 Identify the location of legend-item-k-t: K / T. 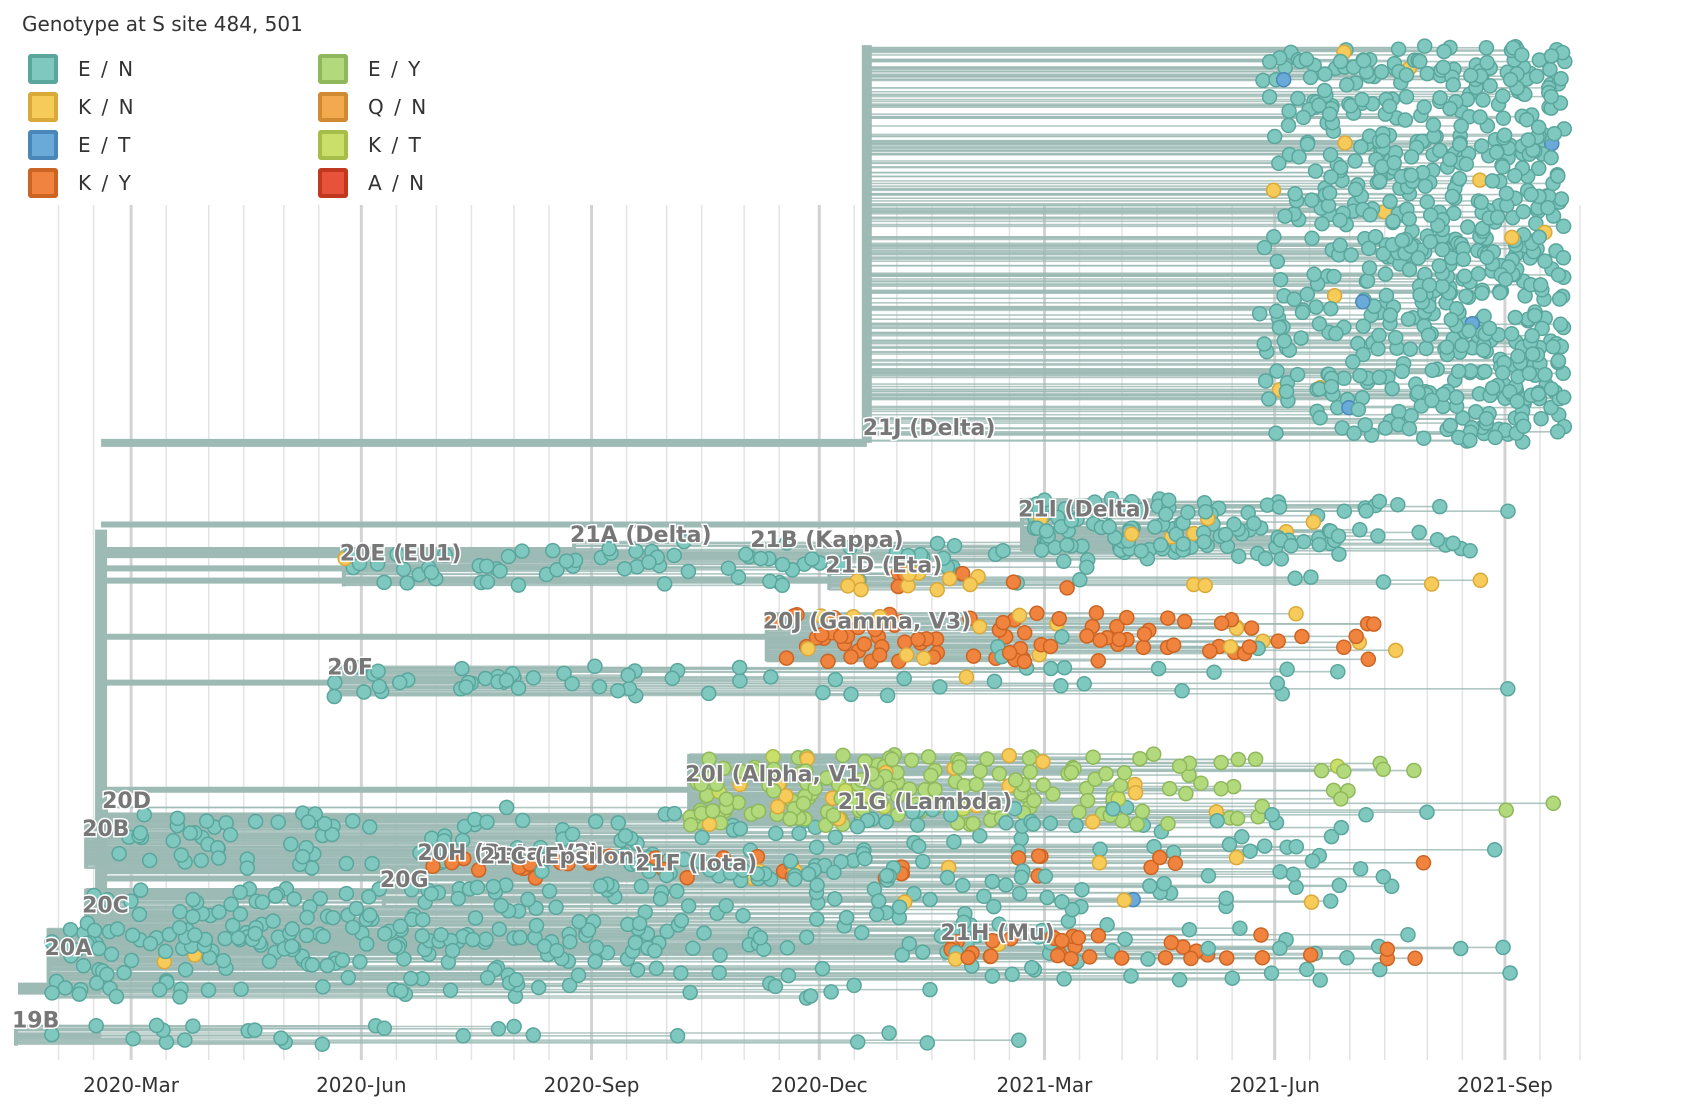
(370, 145).